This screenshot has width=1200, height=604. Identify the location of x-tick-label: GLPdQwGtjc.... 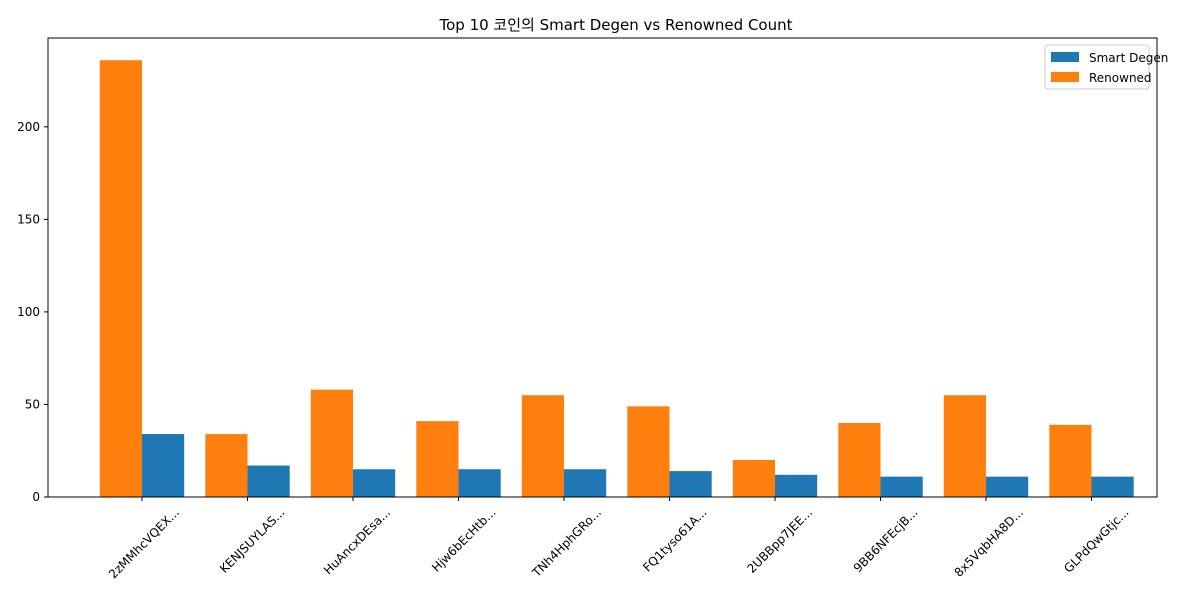
(1096, 540).